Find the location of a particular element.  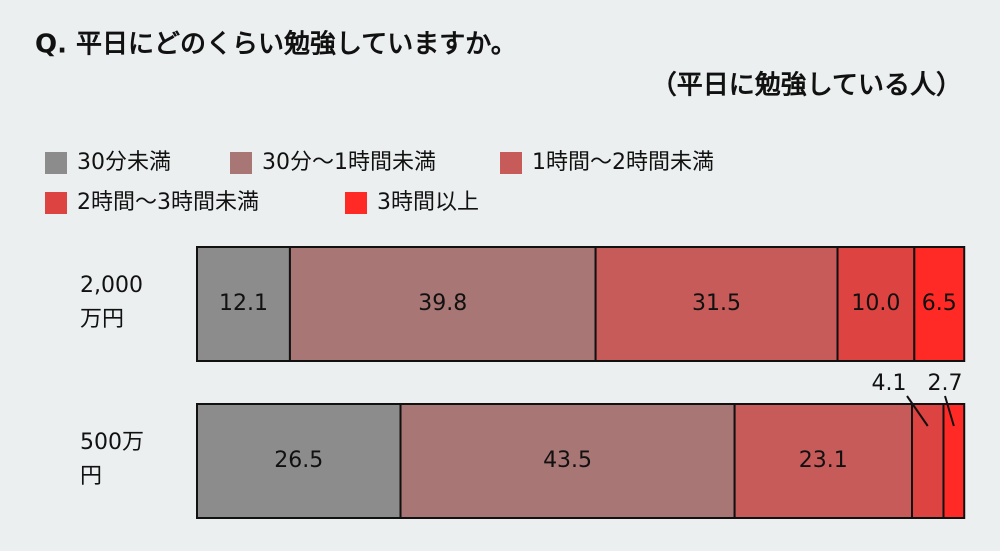

legend-label: 3時間以上 is located at coordinates (428, 202).